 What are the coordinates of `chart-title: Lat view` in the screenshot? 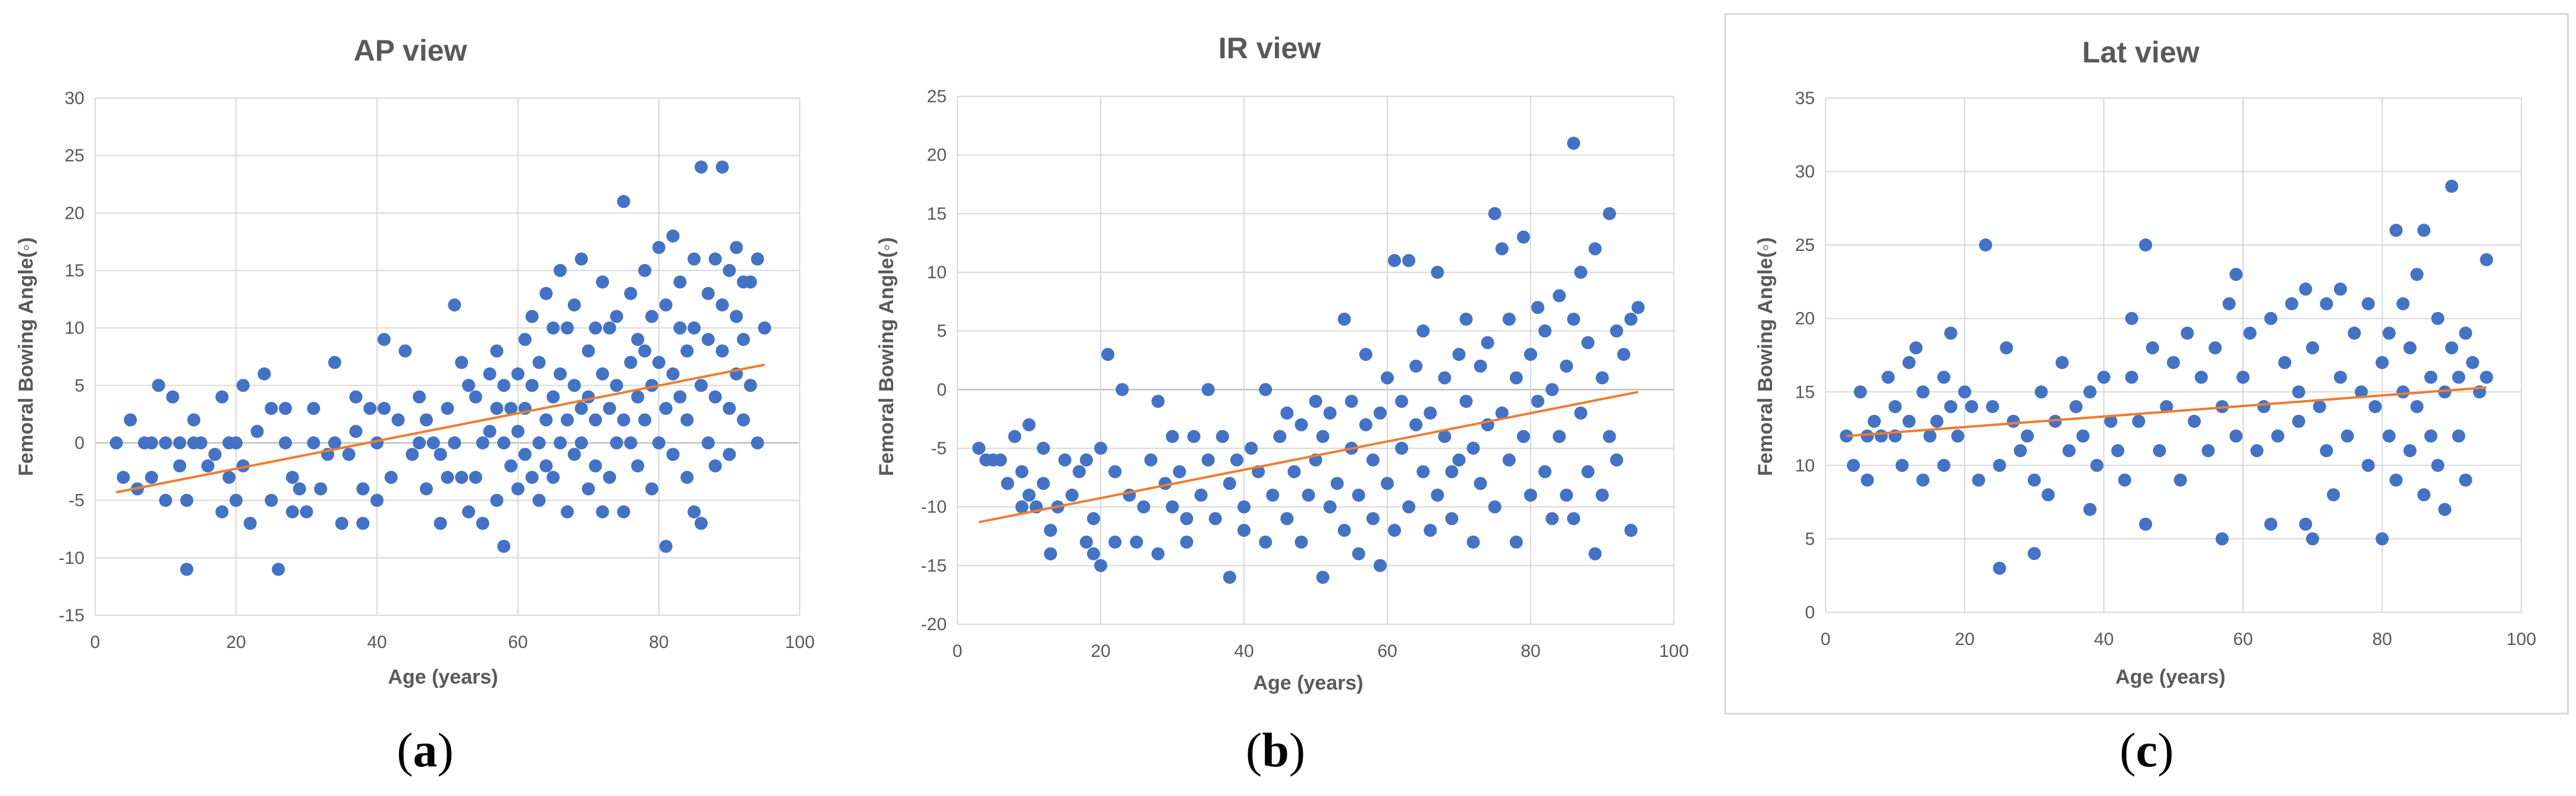 It's located at (2140, 52).